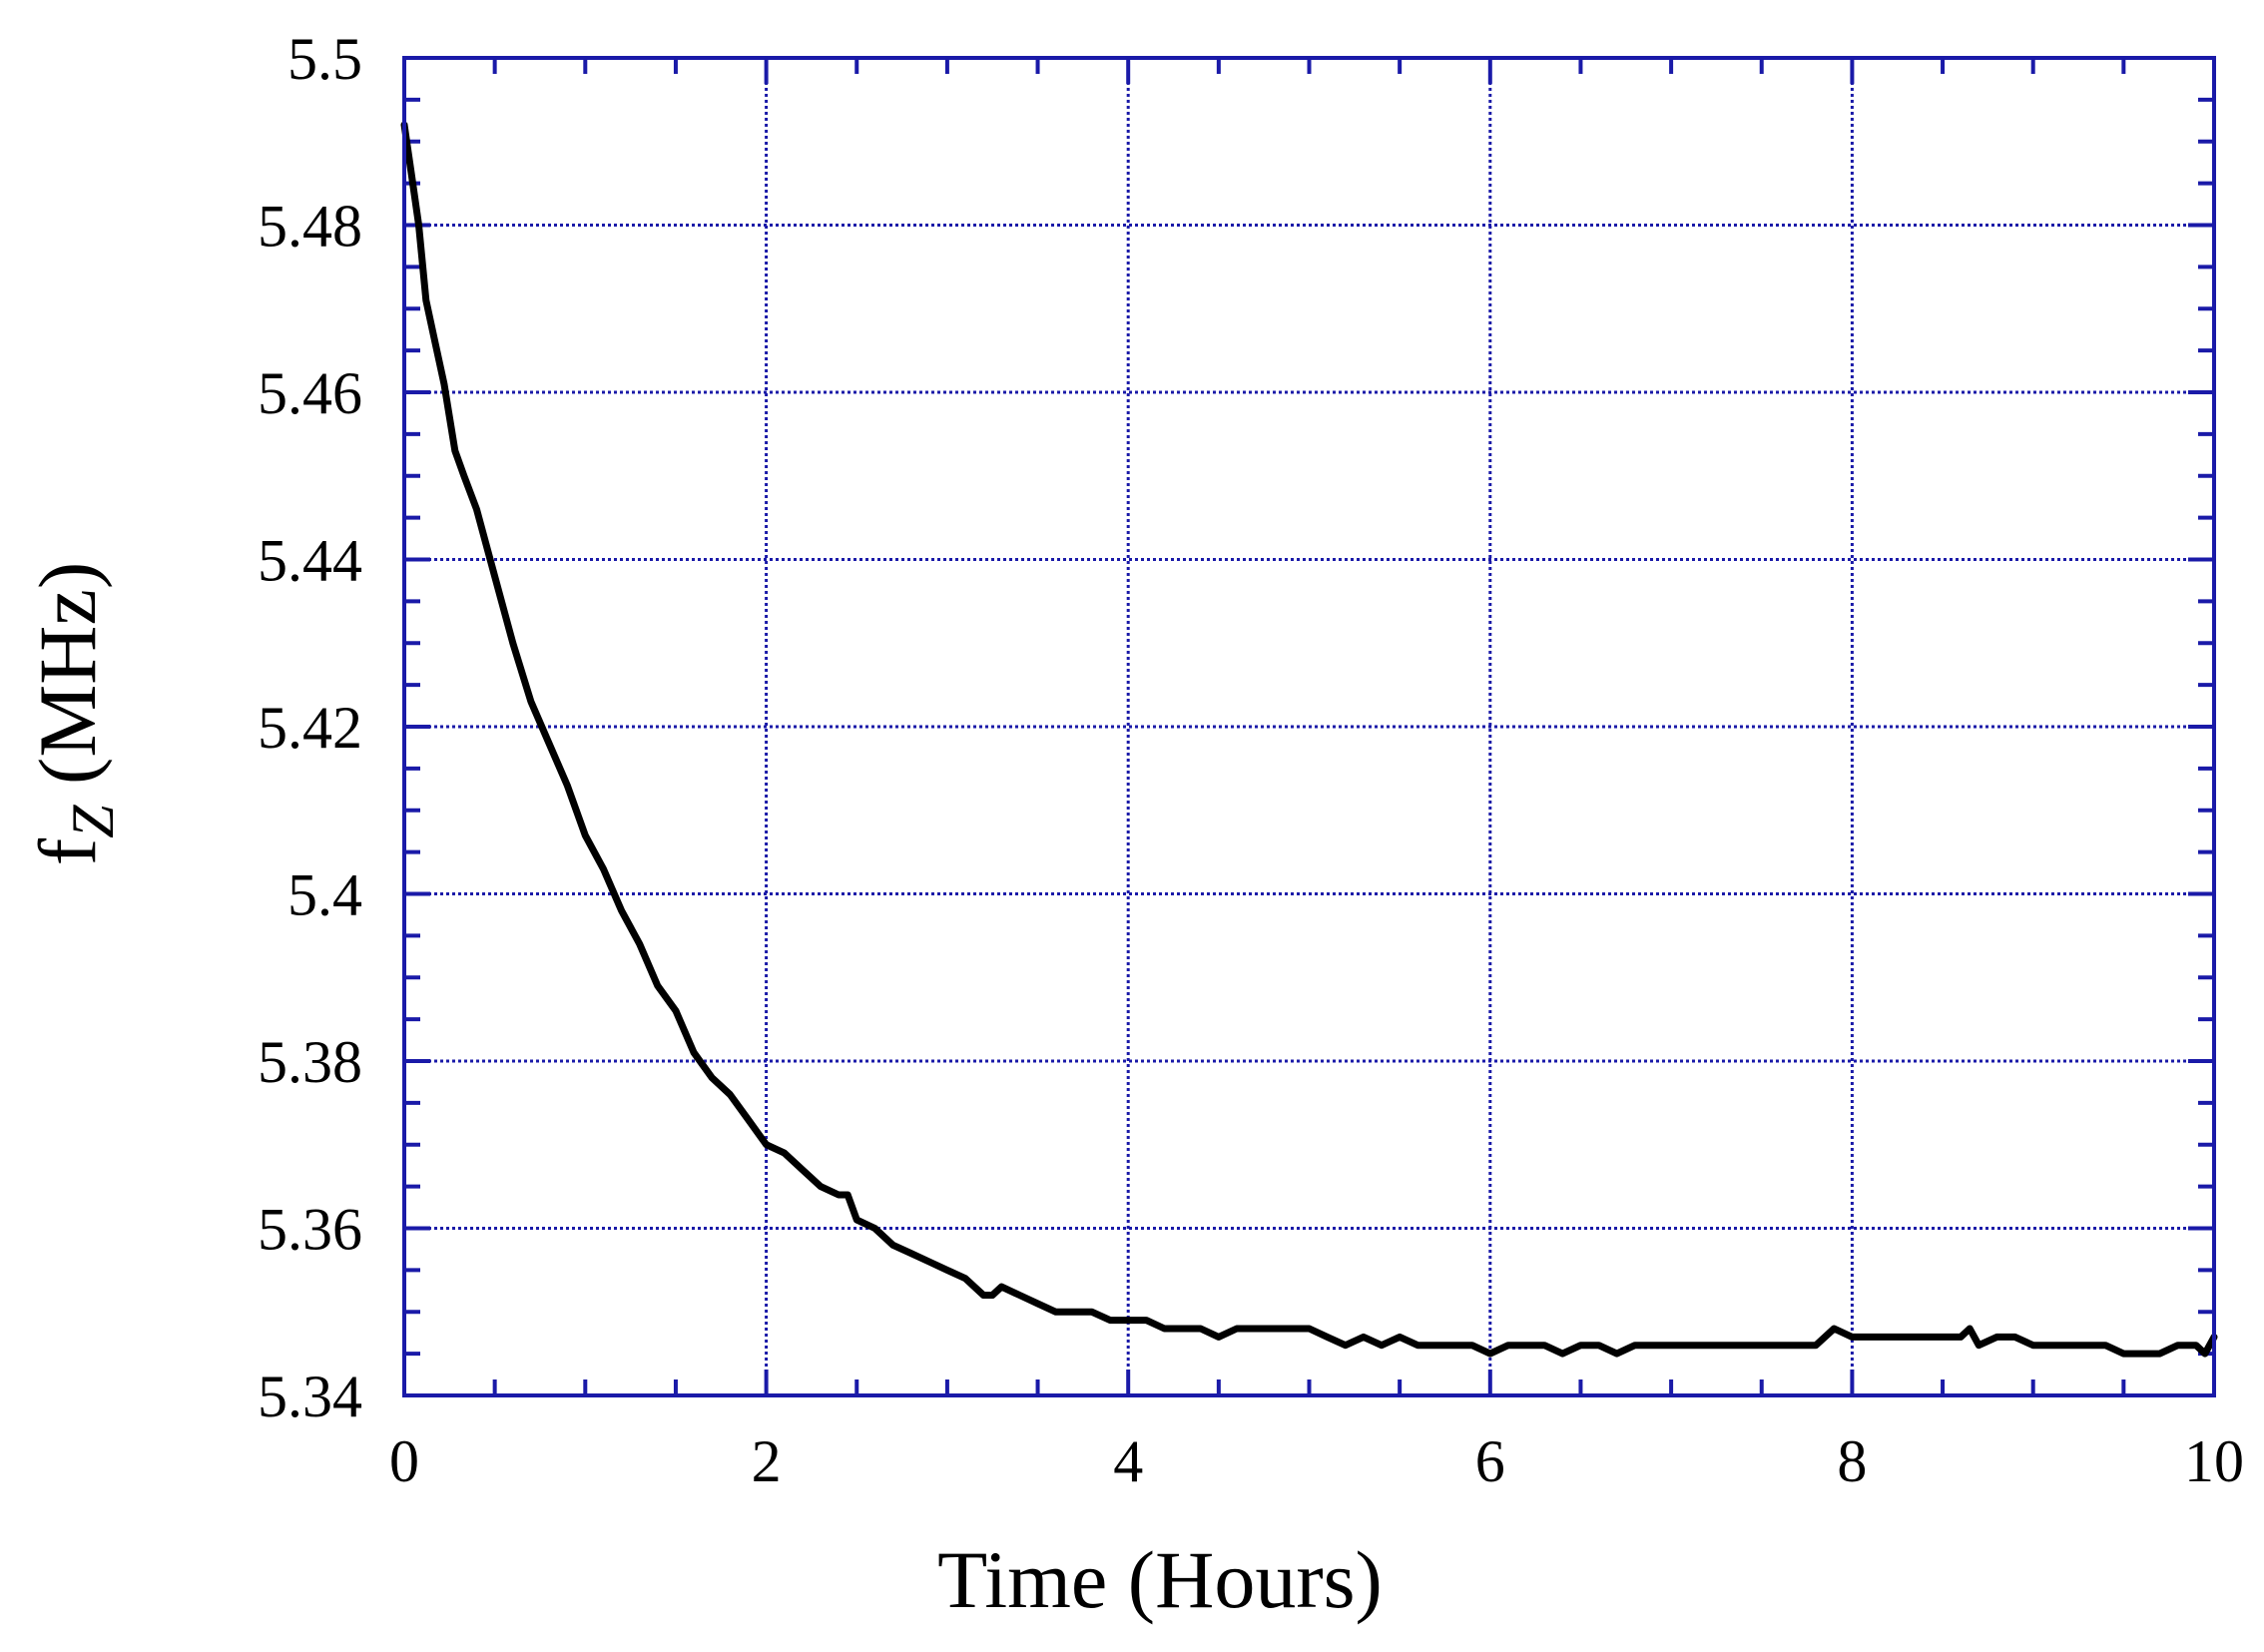 The width and height of the screenshot is (2264, 1652). What do you see at coordinates (67, 684) in the screenshot?
I see `y-axis-title-unit: (MHz)` at bounding box center [67, 684].